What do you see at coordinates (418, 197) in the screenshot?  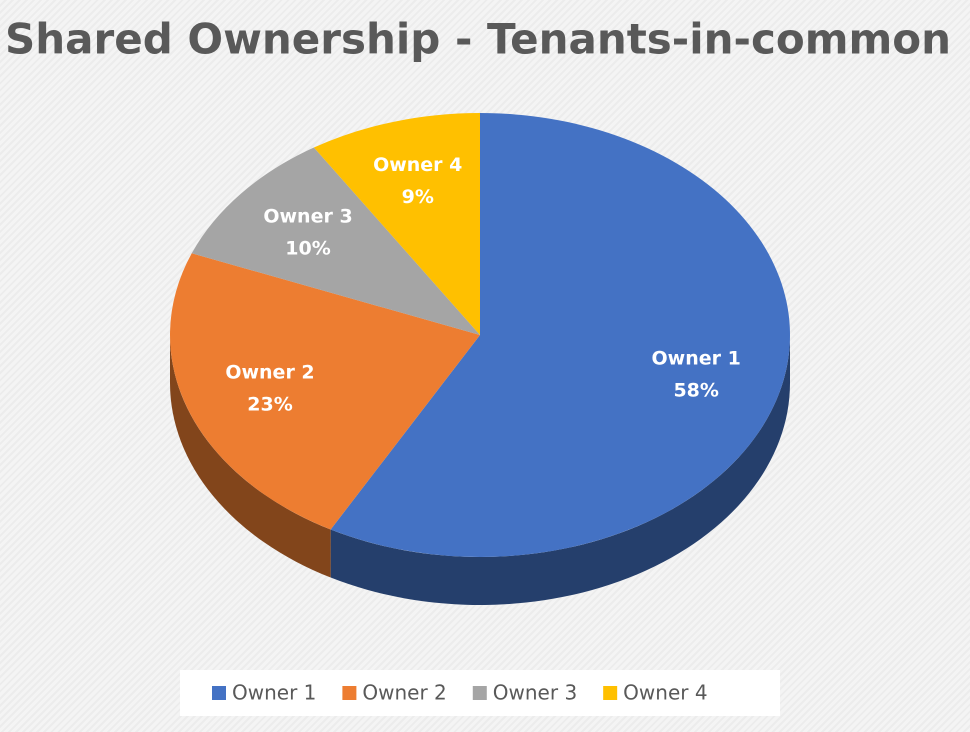 I see `data-label-value: 9%` at bounding box center [418, 197].